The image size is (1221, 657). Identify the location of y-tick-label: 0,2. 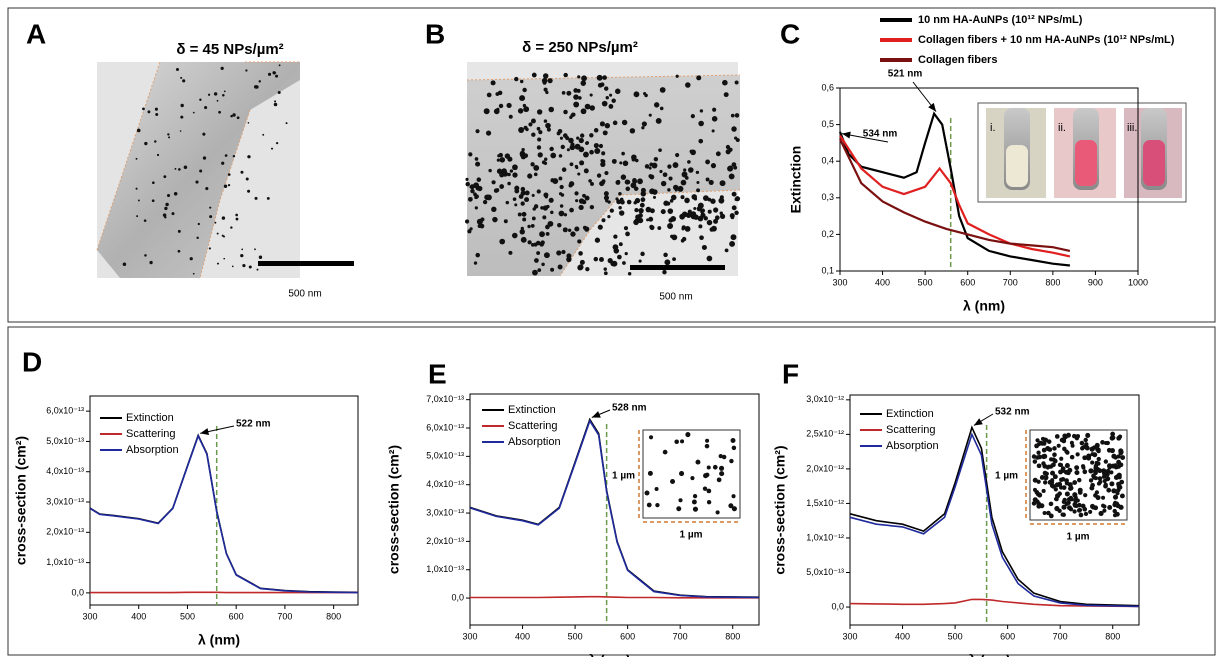
(827, 234).